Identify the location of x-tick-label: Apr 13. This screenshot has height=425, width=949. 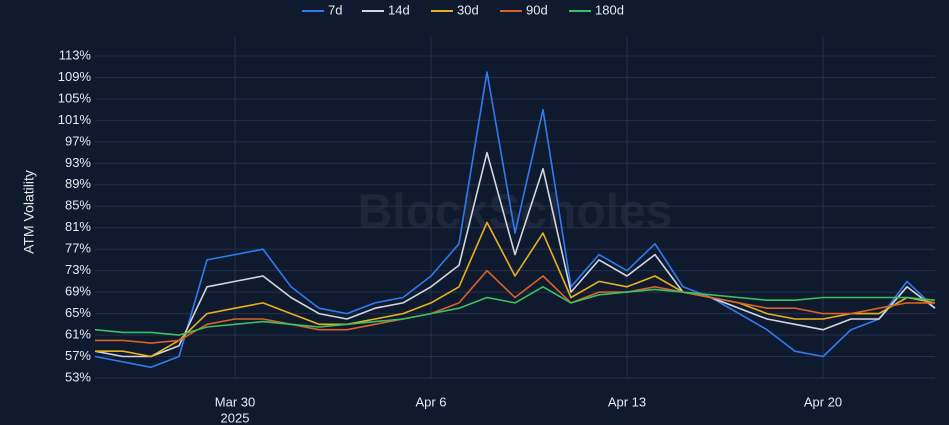
(627, 401).